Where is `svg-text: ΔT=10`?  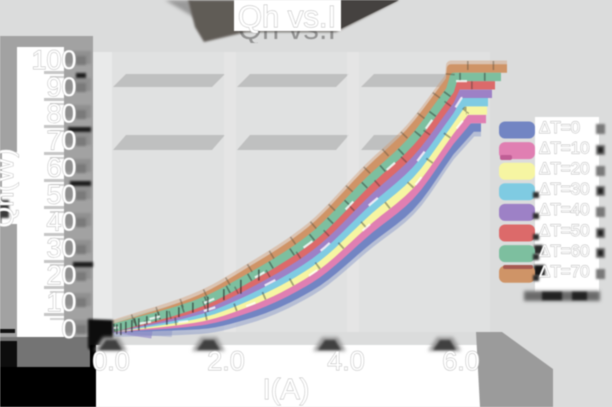
svg-text: ΔT=10 is located at coordinates (564, 147).